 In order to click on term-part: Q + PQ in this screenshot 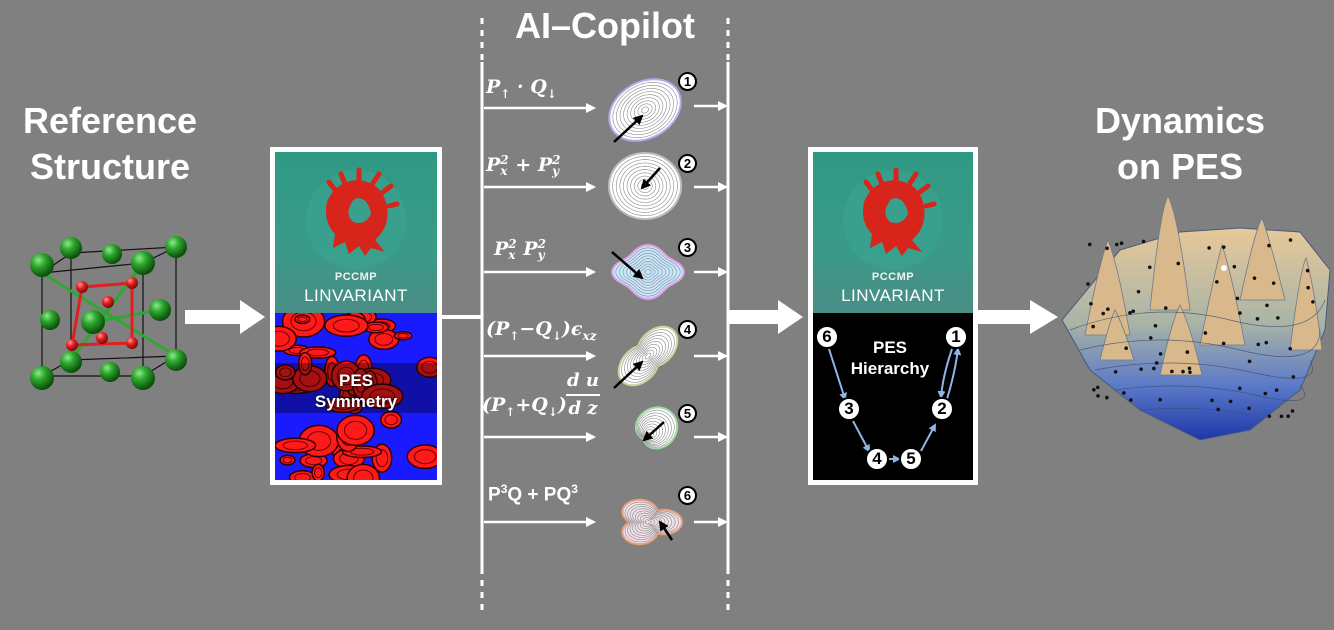, I will do `click(539, 495)`.